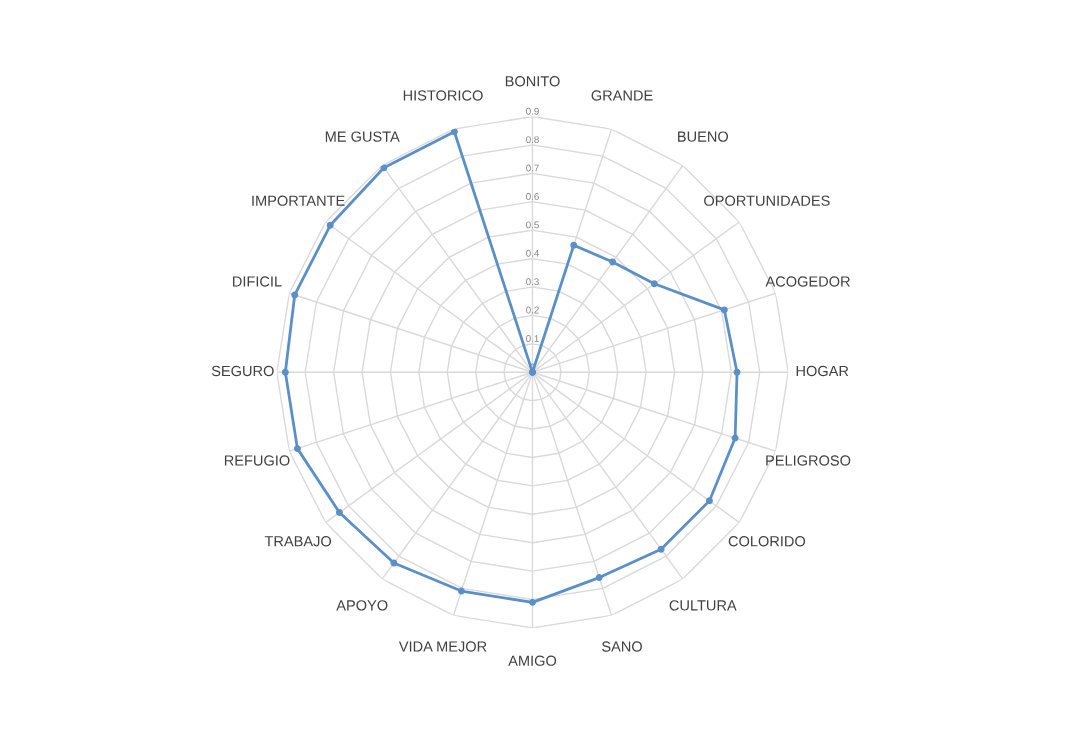 Image resolution: width=1065 pixels, height=752 pixels. What do you see at coordinates (532, 111) in the screenshot?
I see `y-tick-label: 0.9` at bounding box center [532, 111].